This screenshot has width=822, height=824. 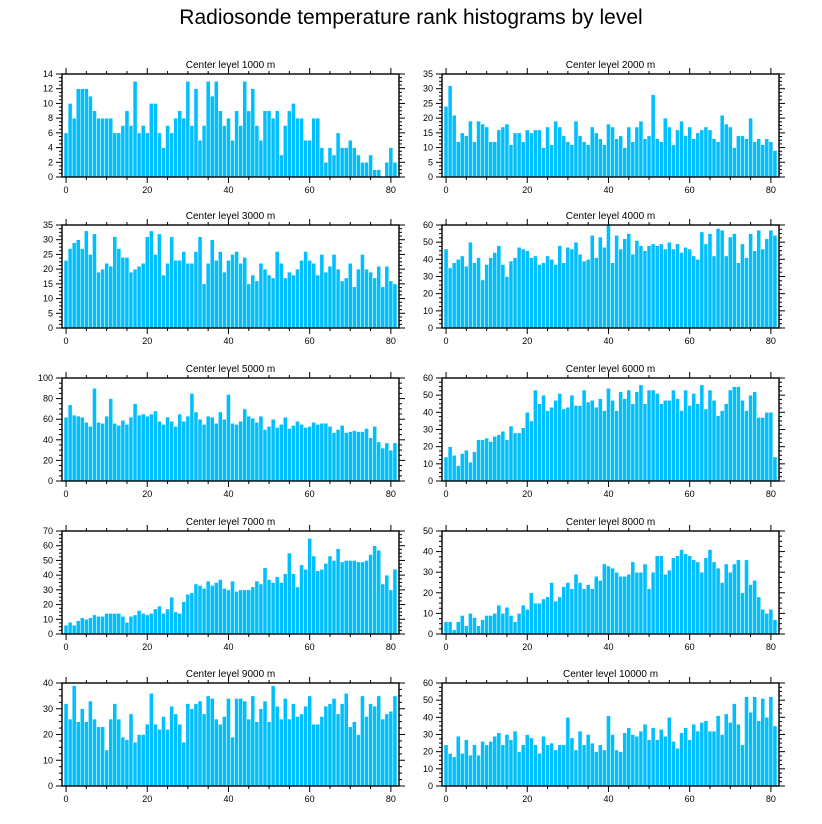 I want to click on y-tick-label: 10, so click(x=428, y=464).